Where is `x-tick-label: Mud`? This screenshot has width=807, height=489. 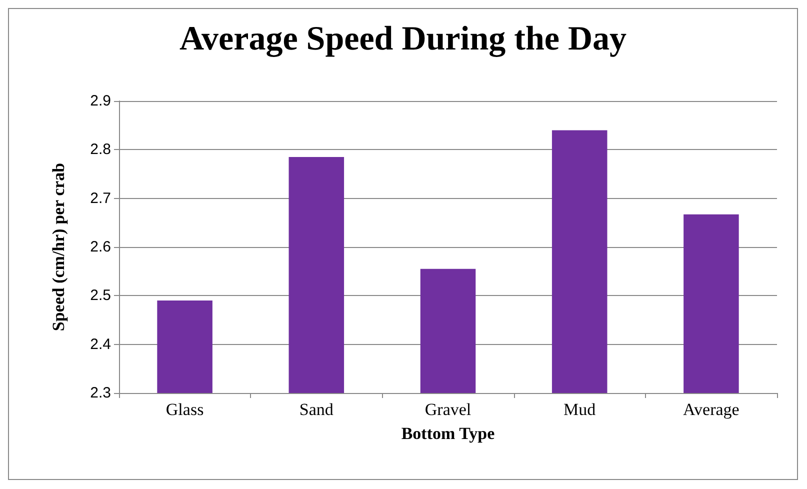 x-tick-label: Mud is located at coordinates (580, 409).